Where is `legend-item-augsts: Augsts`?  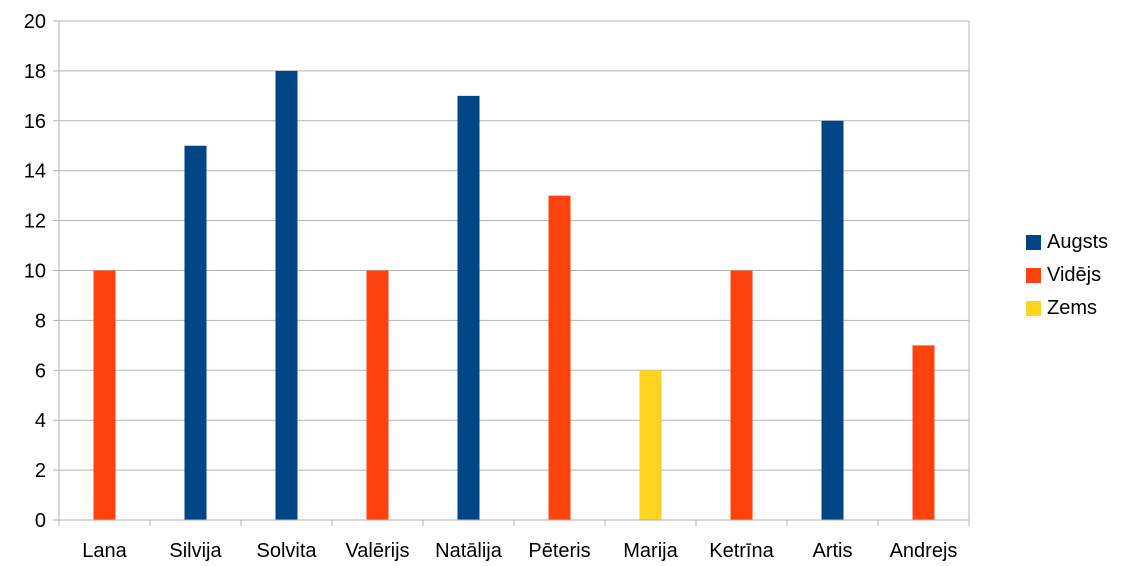
legend-item-augsts: Augsts is located at coordinates (1067, 242).